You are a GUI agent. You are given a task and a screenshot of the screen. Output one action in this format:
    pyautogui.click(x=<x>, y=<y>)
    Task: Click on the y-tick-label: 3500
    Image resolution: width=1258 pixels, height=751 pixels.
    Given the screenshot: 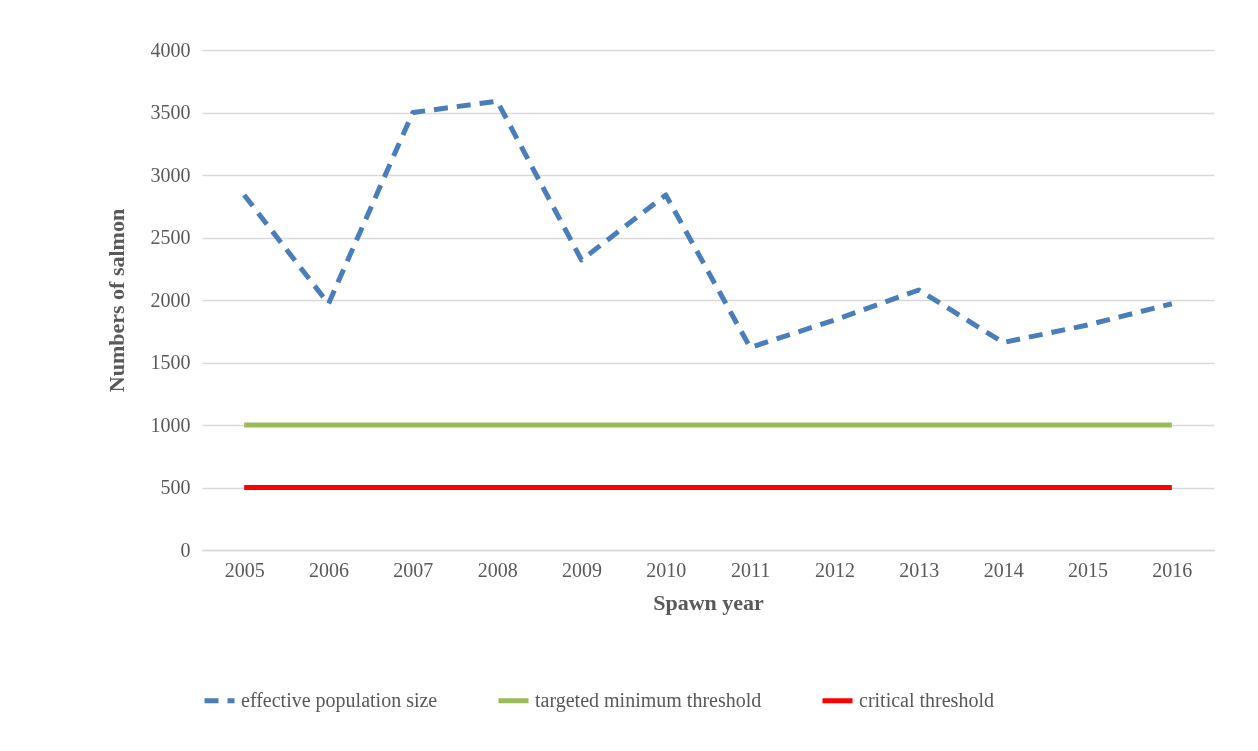 What is the action you would take?
    pyautogui.click(x=170, y=112)
    